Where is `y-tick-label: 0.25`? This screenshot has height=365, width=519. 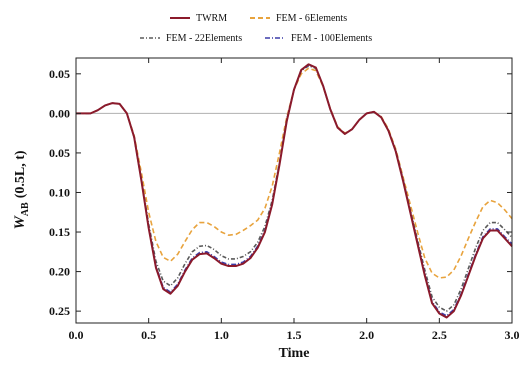 y-tick-label: 0.25 is located at coordinates (59, 311).